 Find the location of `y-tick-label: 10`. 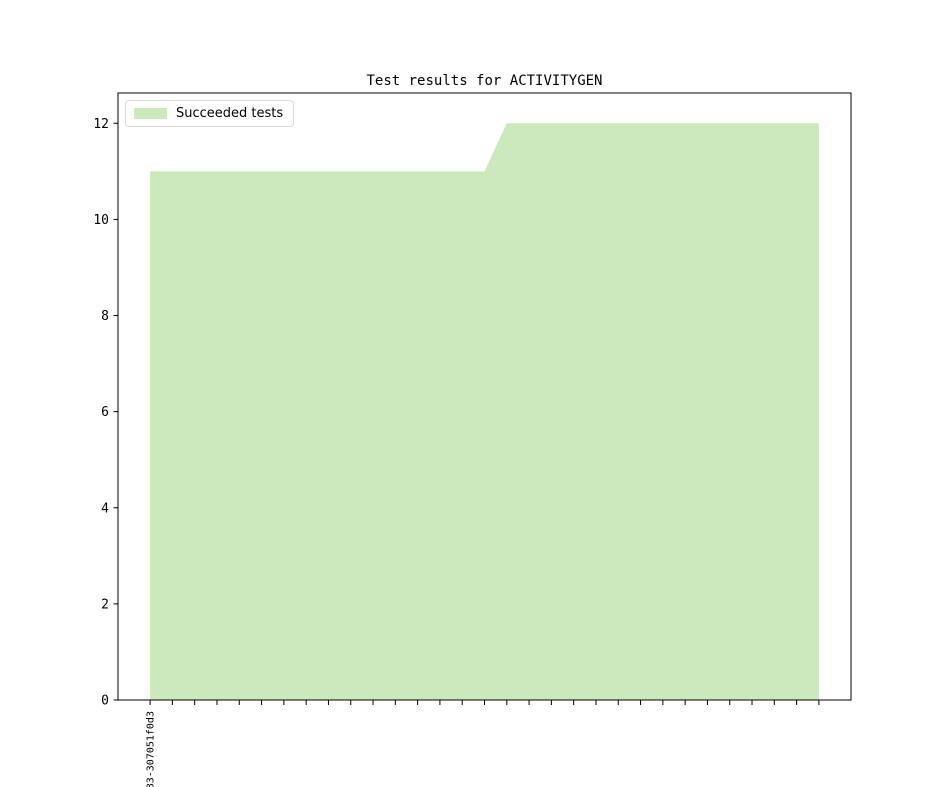

y-tick-label: 10 is located at coordinates (101, 220).